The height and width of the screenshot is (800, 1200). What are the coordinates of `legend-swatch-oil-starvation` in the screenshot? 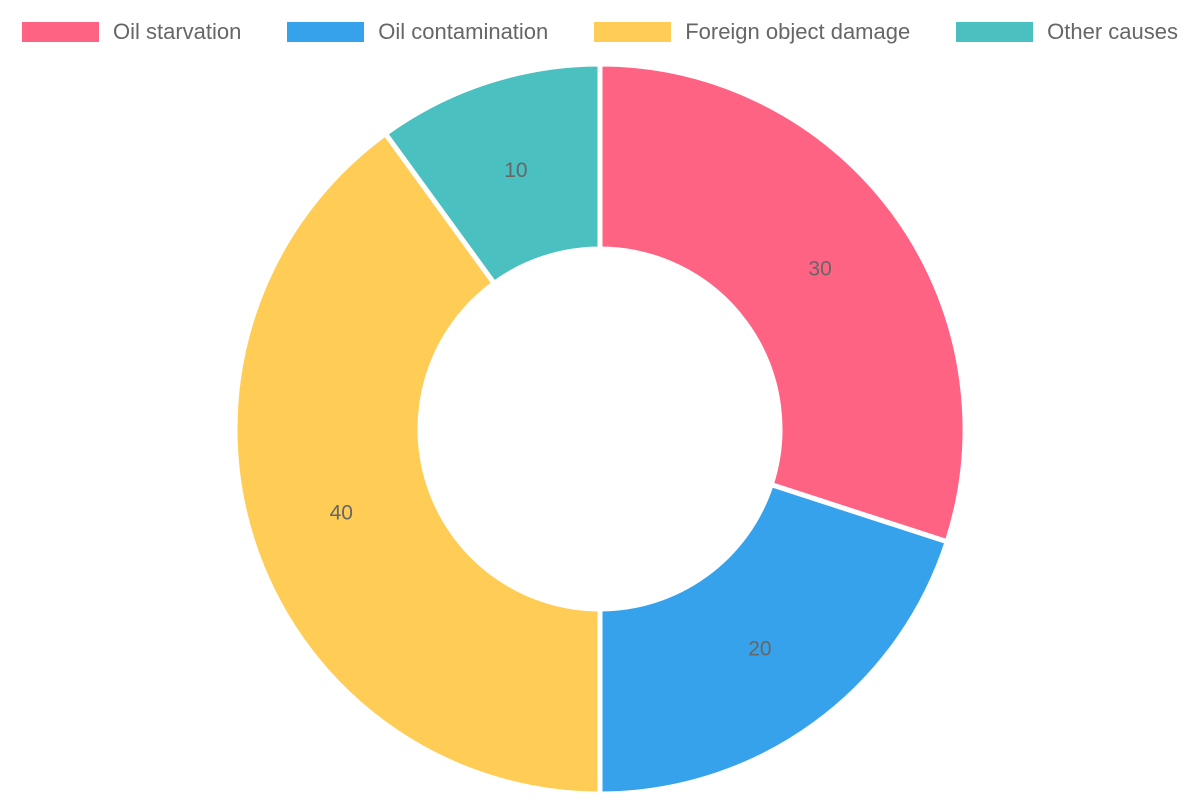 It's located at (60, 32).